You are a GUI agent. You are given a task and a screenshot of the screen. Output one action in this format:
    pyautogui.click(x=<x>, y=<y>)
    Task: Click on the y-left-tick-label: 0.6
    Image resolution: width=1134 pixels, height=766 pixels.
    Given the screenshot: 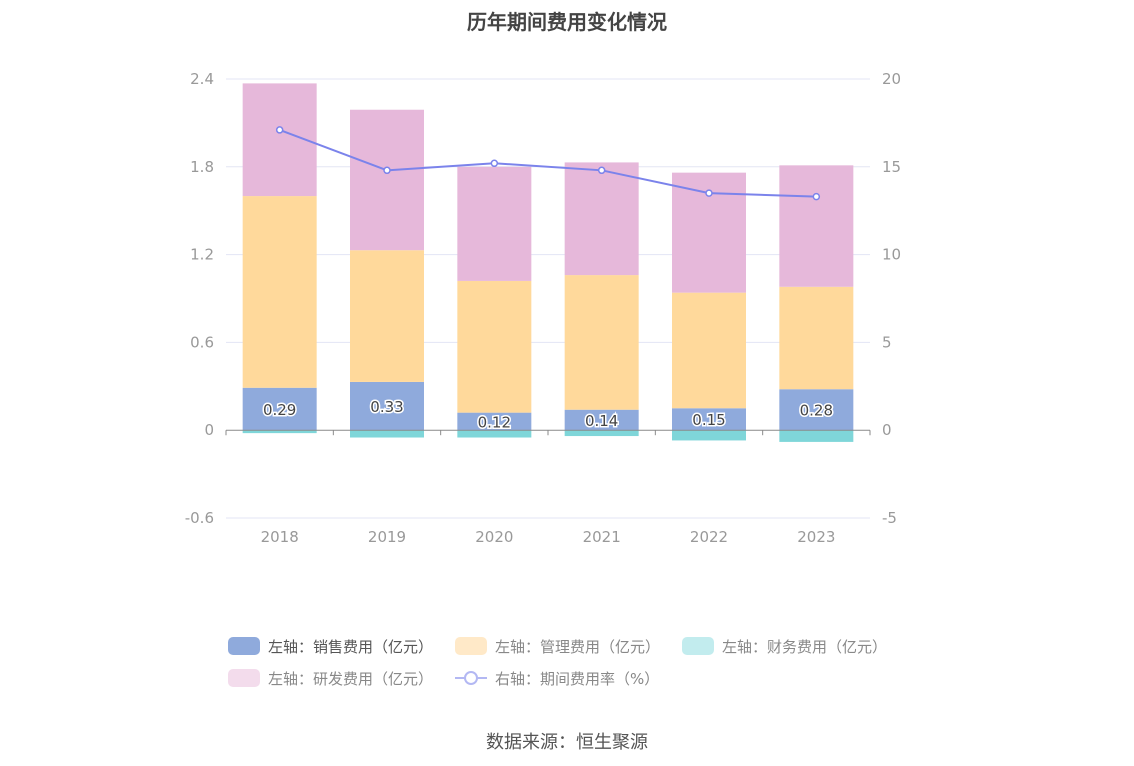 What is the action you would take?
    pyautogui.click(x=202, y=342)
    